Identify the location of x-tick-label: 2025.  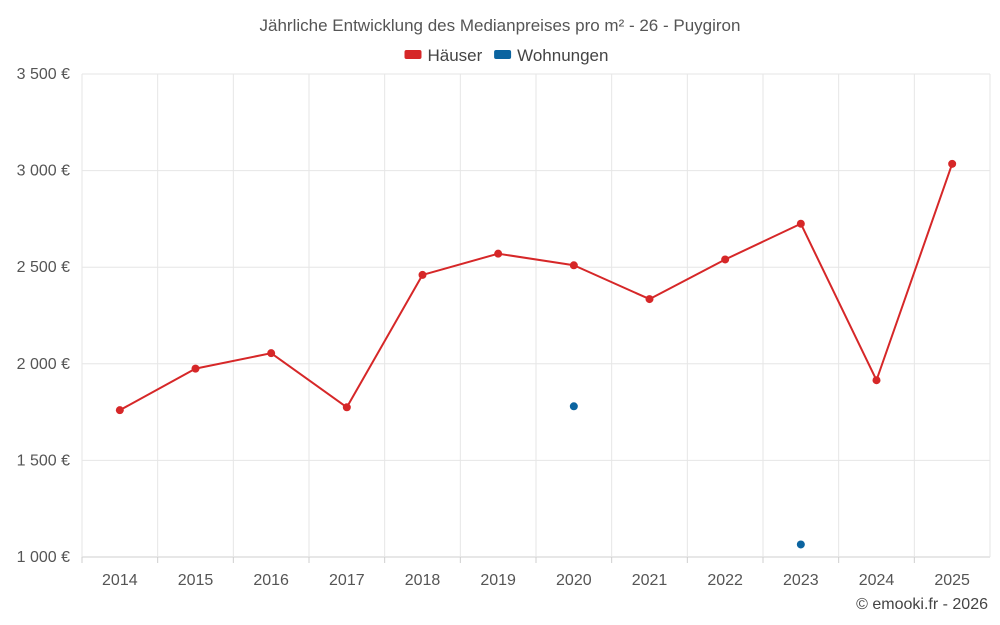
(952, 580).